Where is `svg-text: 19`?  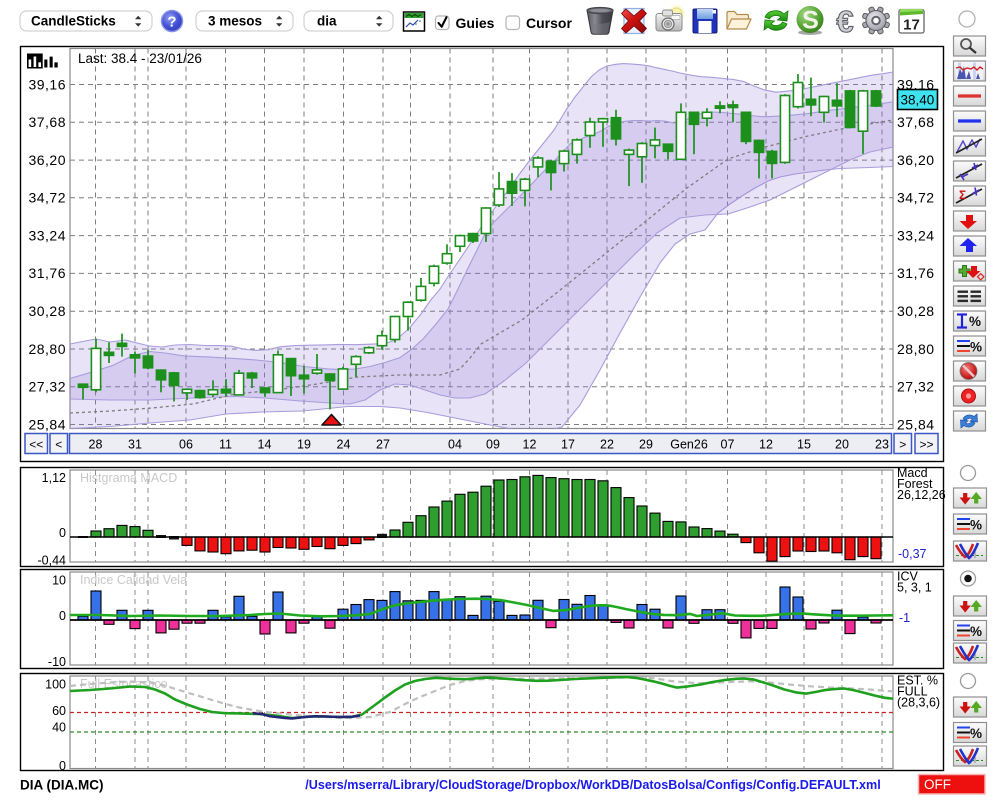
svg-text: 19 is located at coordinates (304, 445).